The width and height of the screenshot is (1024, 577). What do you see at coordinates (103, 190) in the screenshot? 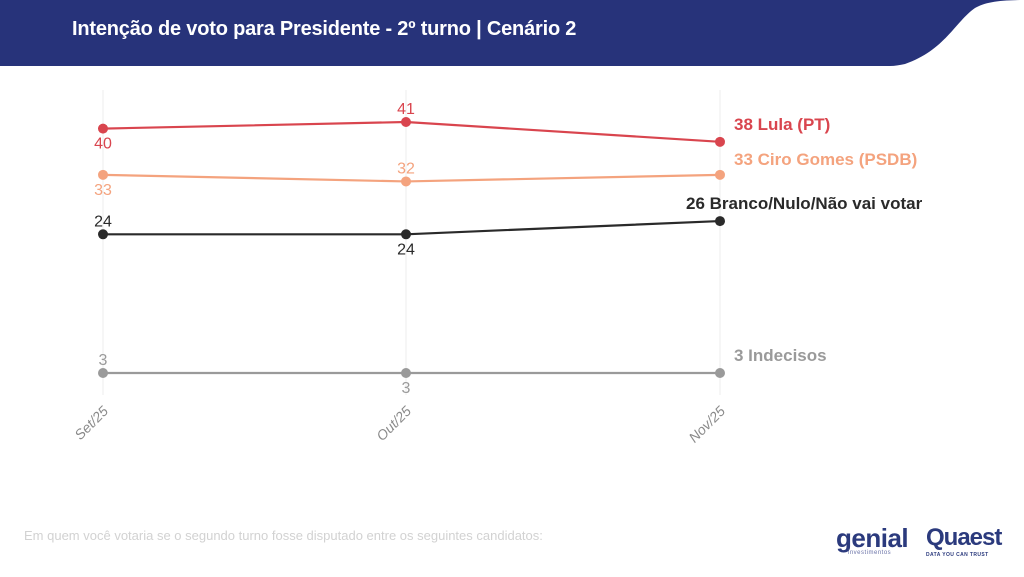
I see `data-label-ciro-gomes-psdb: 33` at bounding box center [103, 190].